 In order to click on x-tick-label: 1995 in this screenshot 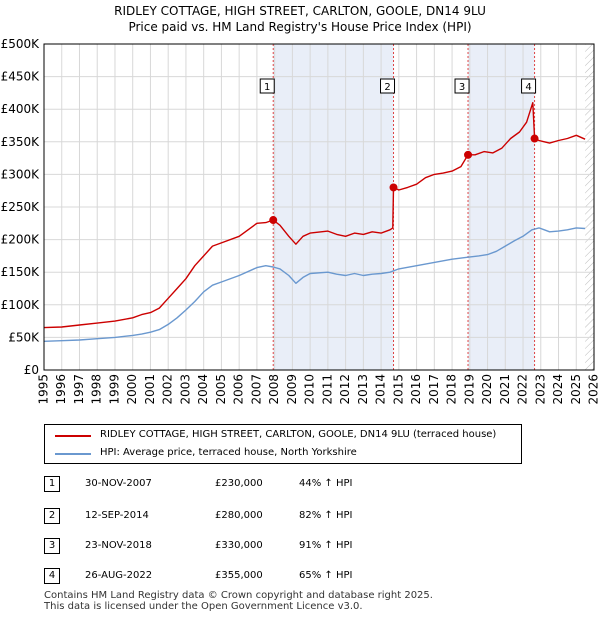, I will do `click(44, 389)`.